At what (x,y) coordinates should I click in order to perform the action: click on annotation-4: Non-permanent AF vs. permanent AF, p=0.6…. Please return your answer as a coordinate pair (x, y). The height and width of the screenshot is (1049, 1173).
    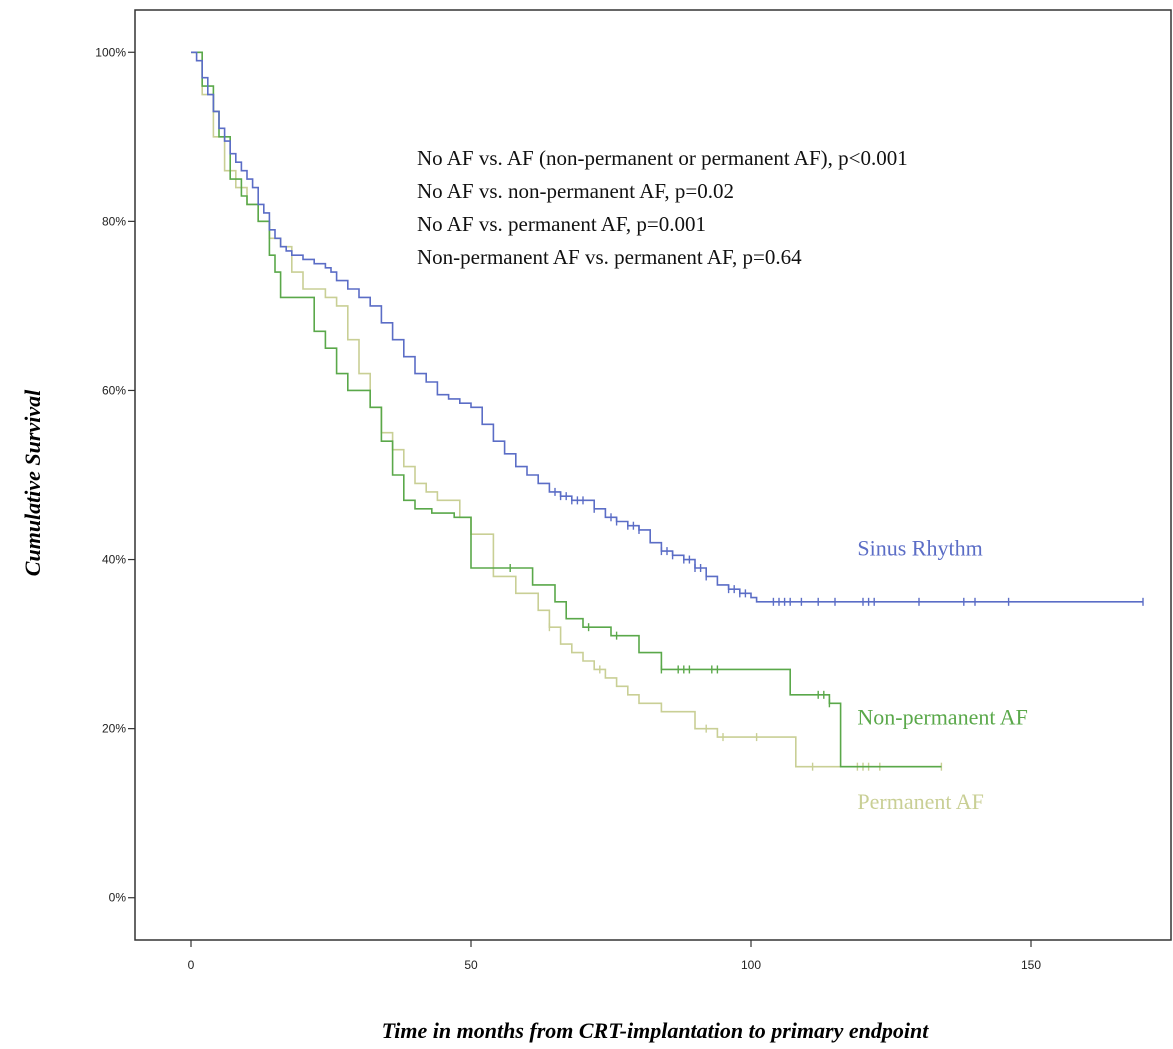
    Looking at the image, I should click on (609, 257).